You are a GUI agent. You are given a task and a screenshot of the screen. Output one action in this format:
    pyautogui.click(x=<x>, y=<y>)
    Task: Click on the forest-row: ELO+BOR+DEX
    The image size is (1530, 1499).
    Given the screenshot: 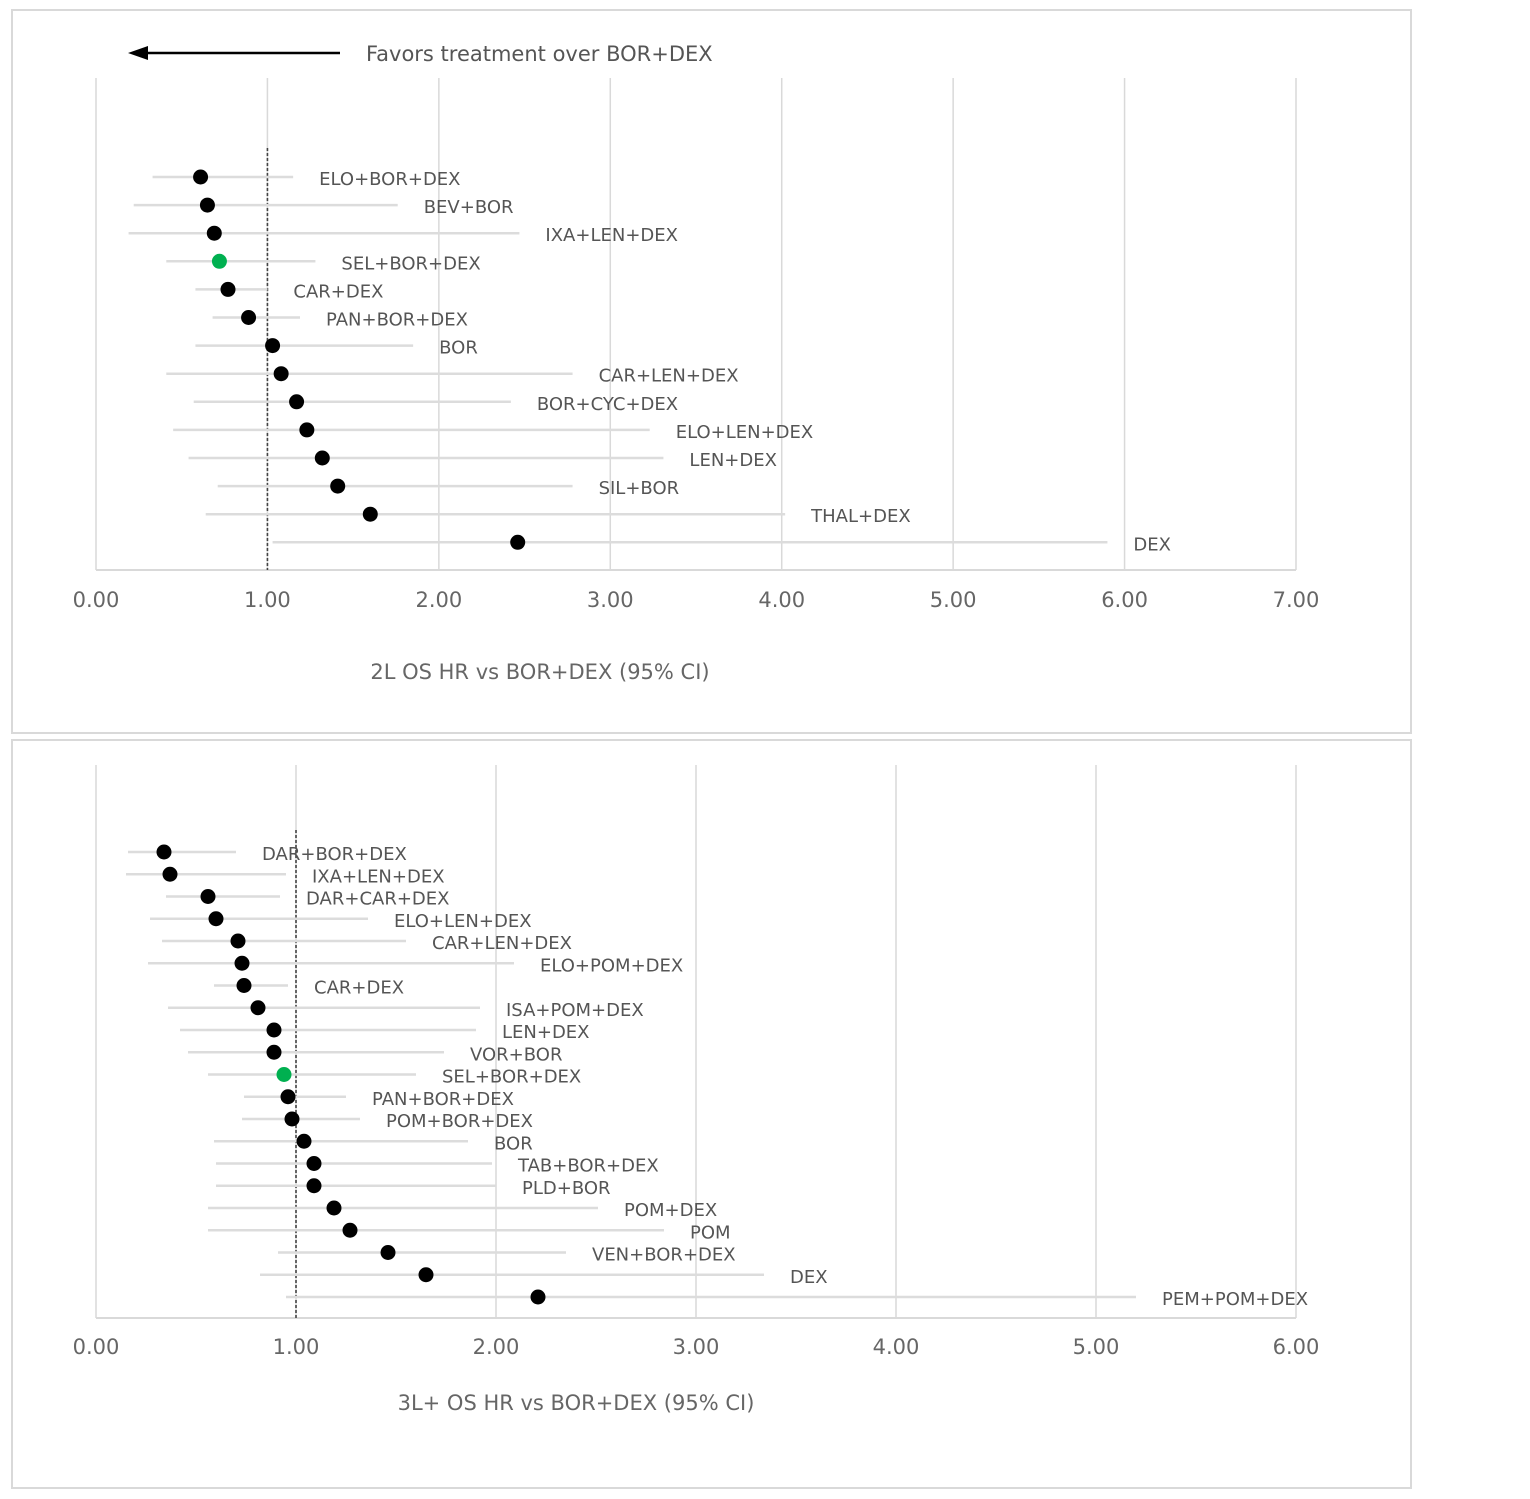 What is the action you would take?
    pyautogui.click(x=306, y=179)
    